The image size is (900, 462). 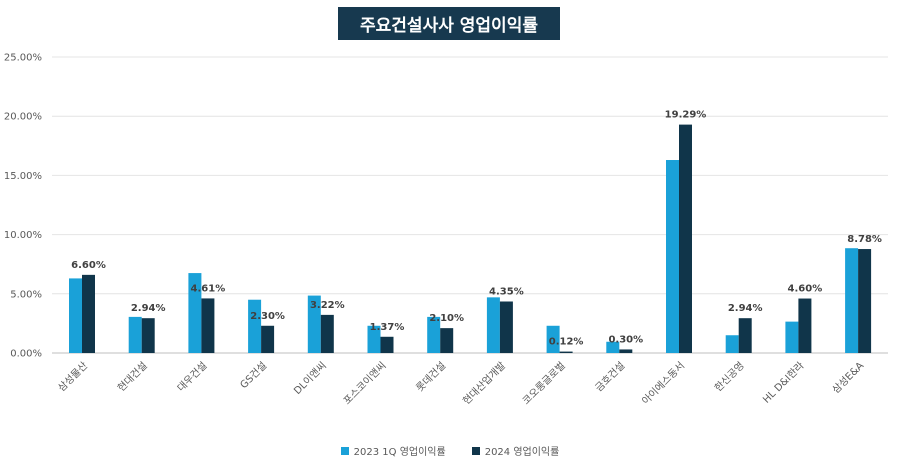 What do you see at coordinates (446, 318) in the screenshot?
I see `data-label: 2.10%` at bounding box center [446, 318].